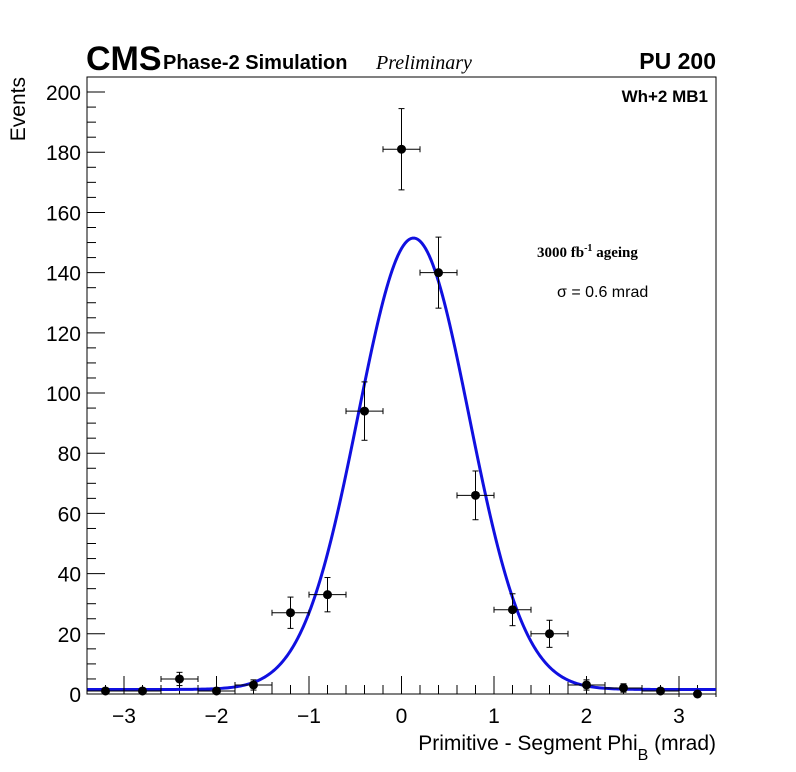  I want to click on y-tick-labels: 0 20 40 60 80 100 120 140 160 180 200, so click(63, 394).